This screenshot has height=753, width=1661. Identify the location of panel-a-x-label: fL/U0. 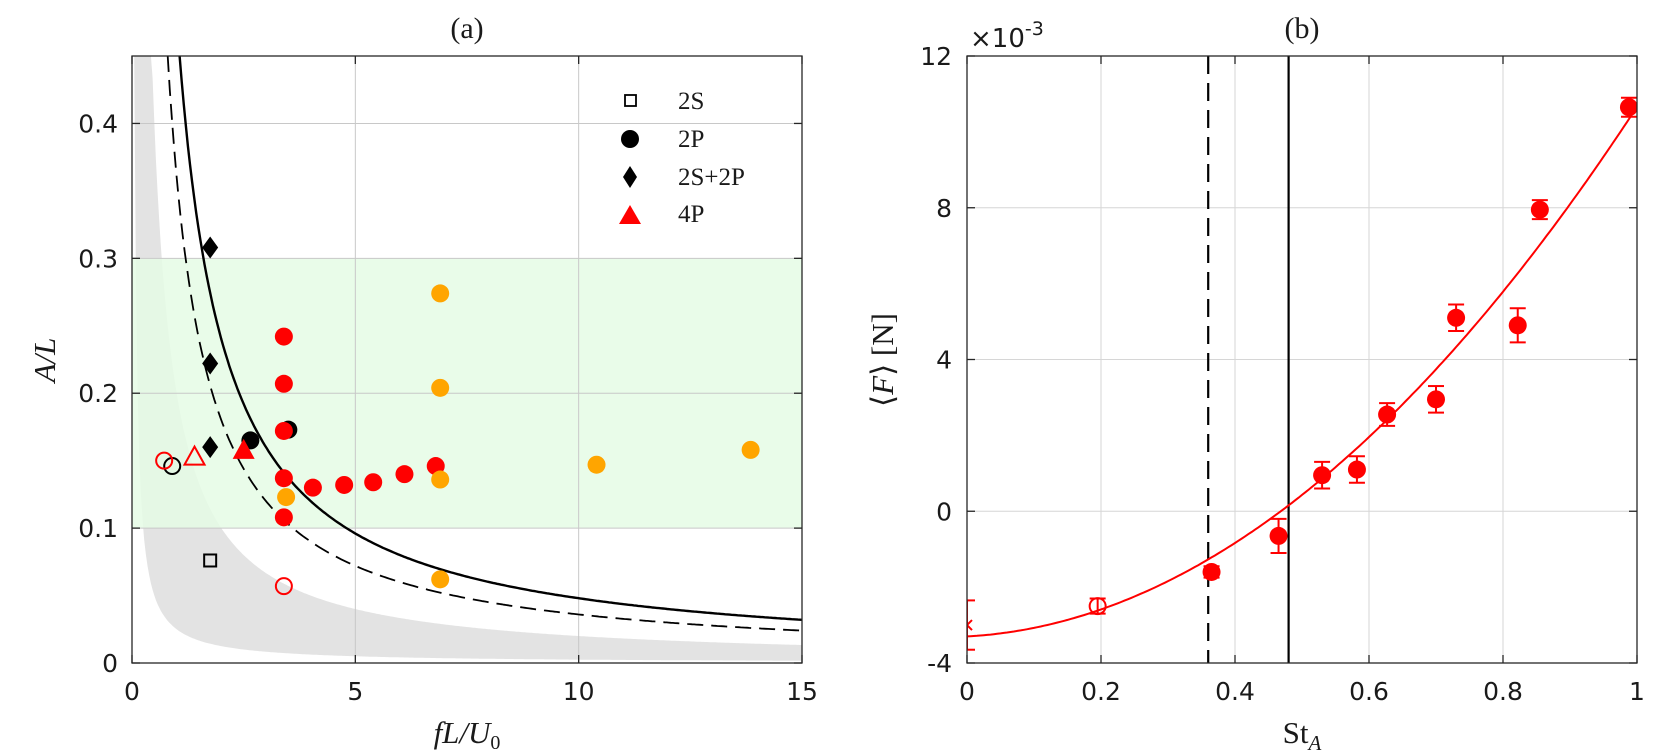
(467, 734).